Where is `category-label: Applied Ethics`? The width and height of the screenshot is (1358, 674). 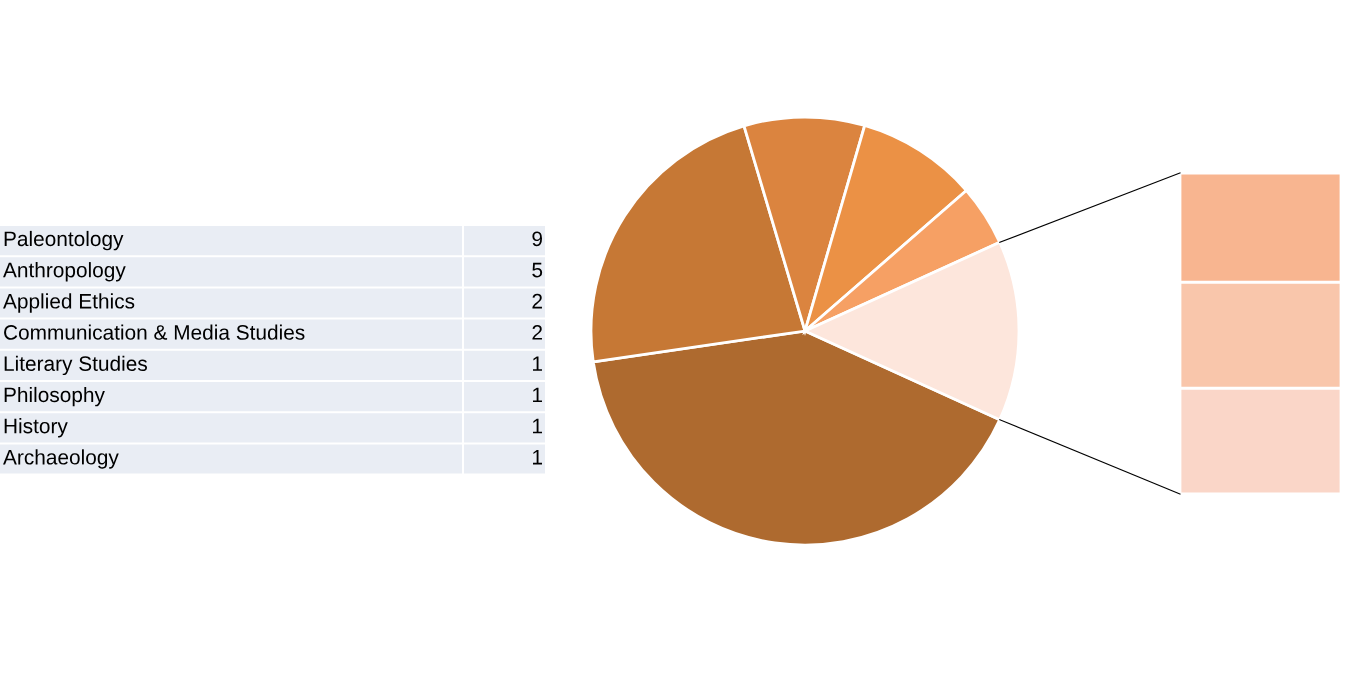
category-label: Applied Ethics is located at coordinates (69, 303).